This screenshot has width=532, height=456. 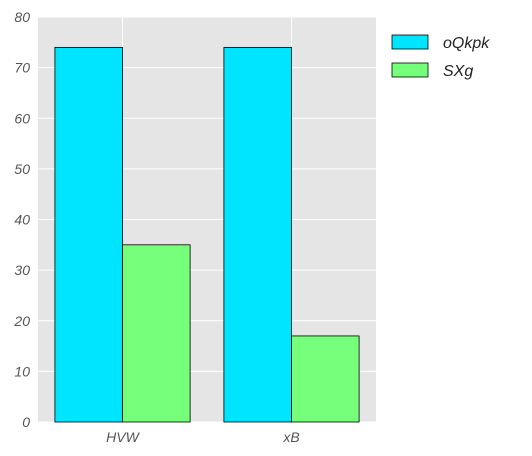 I want to click on bar-SXg-HVW, so click(x=156, y=333).